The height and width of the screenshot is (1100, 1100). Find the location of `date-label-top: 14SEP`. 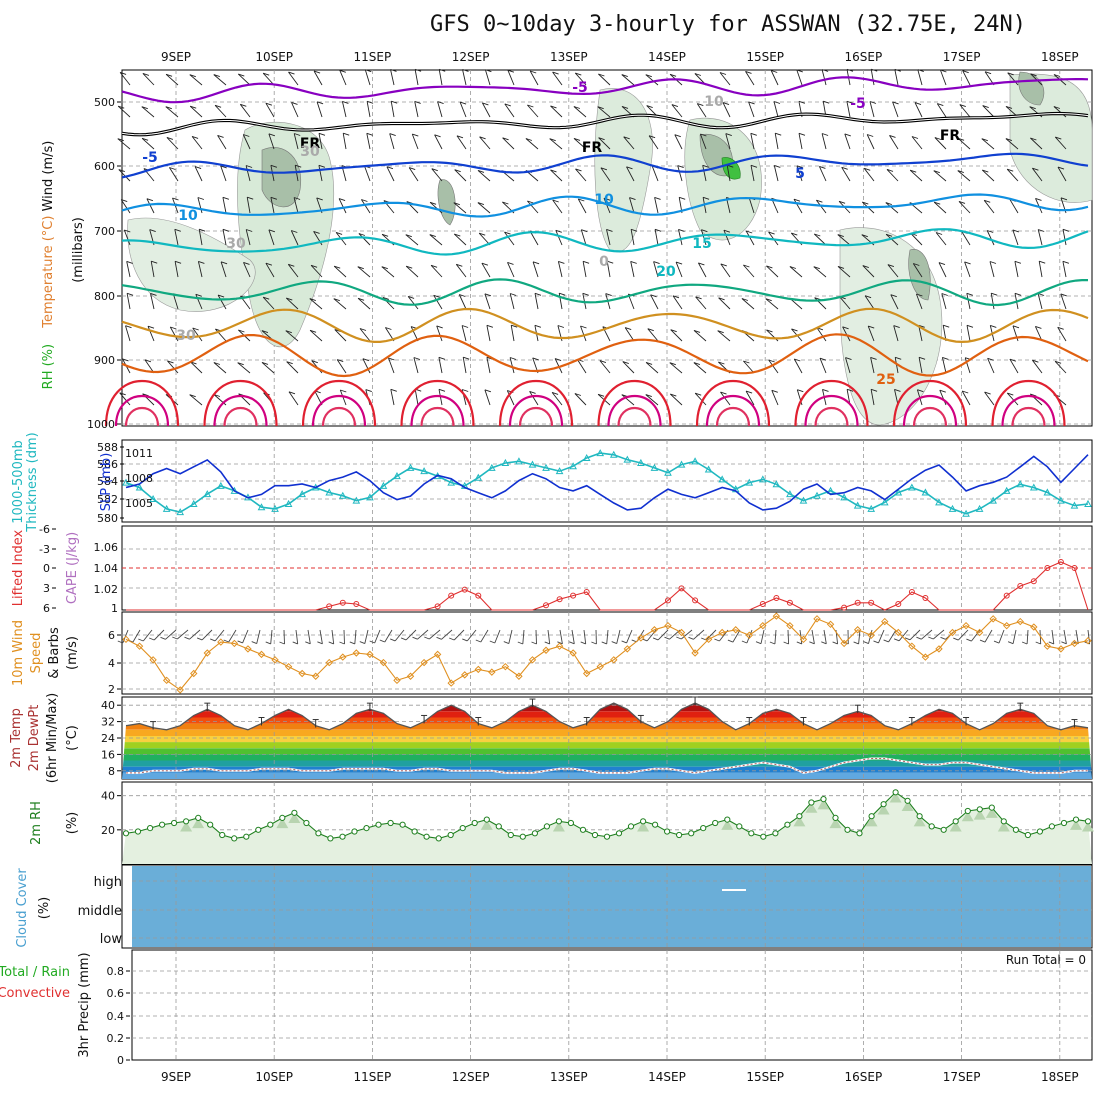

date-label-top: 14SEP is located at coordinates (667, 57).